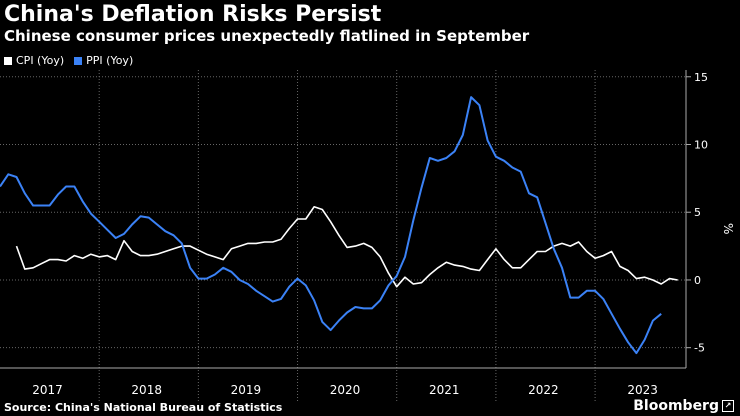 This screenshot has width=740, height=416. Describe the element at coordinates (246, 390) in the screenshot. I see `x-year-label: 2019` at that location.